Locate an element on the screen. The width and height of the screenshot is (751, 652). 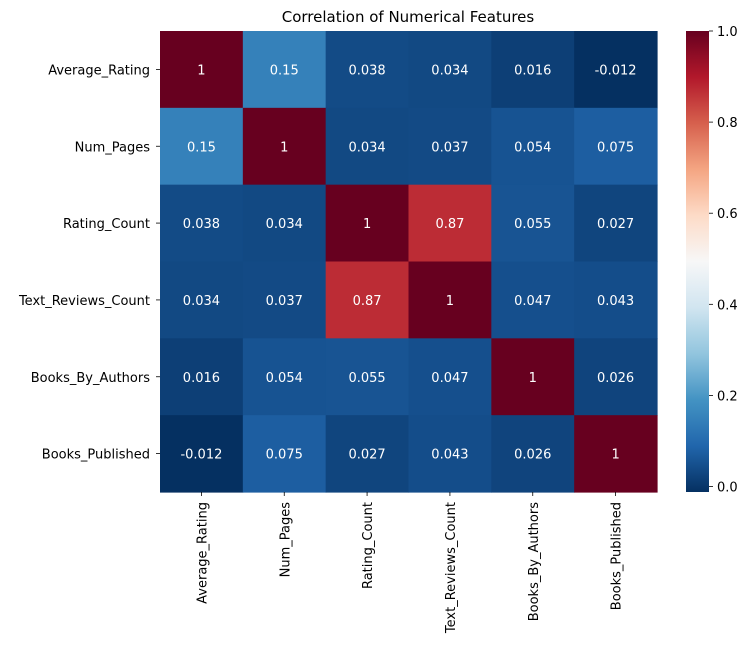
heatmap-cell-label-4-2: 0.055 is located at coordinates (366, 378).